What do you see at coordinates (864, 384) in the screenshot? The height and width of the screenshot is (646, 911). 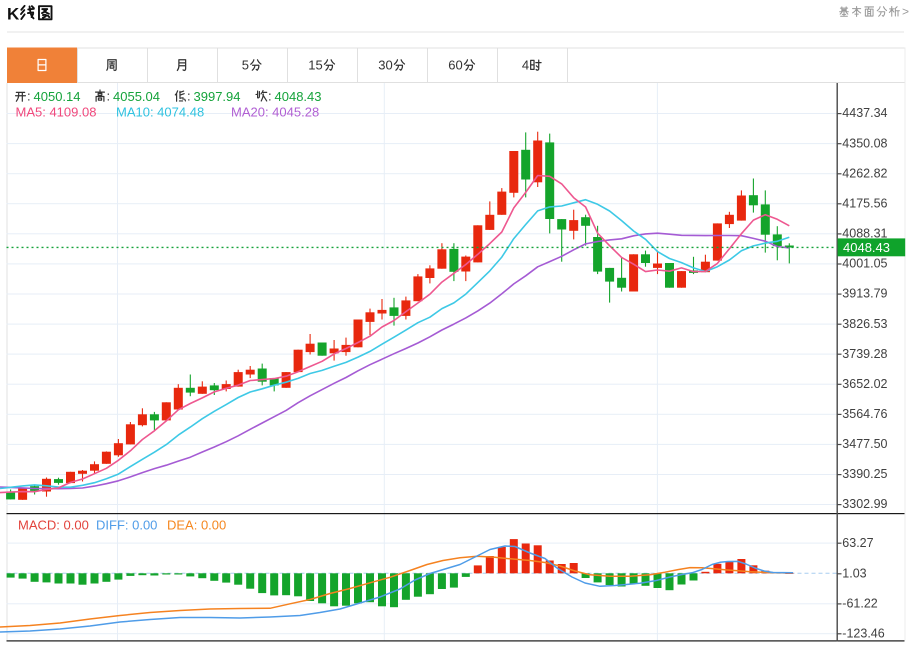 I see `svg-text: 3652.02` at bounding box center [864, 384].